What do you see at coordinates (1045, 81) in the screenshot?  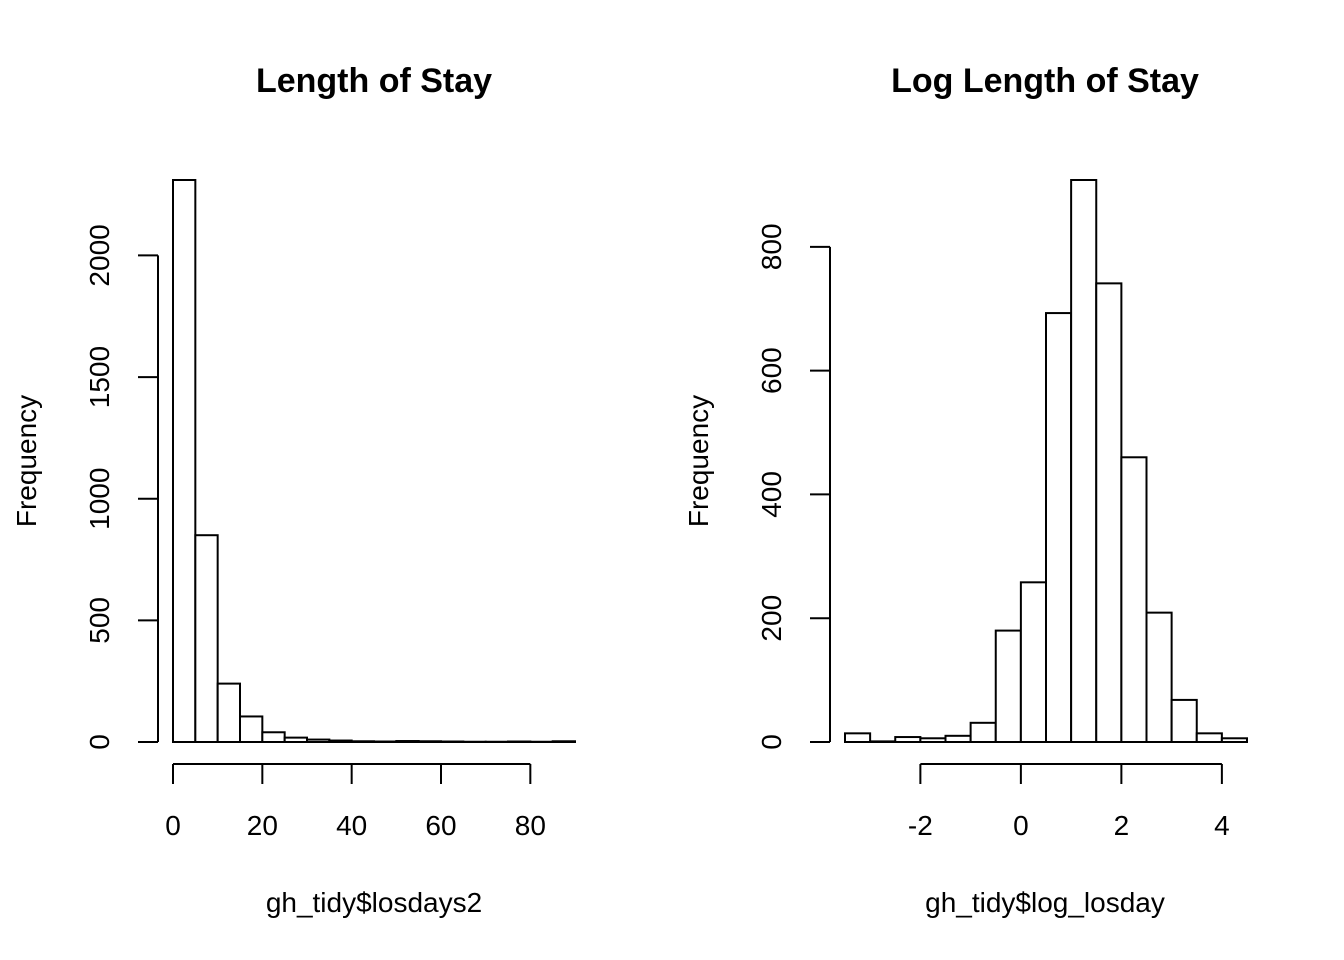 I see `chart-title: Log Length of Stay` at bounding box center [1045, 81].